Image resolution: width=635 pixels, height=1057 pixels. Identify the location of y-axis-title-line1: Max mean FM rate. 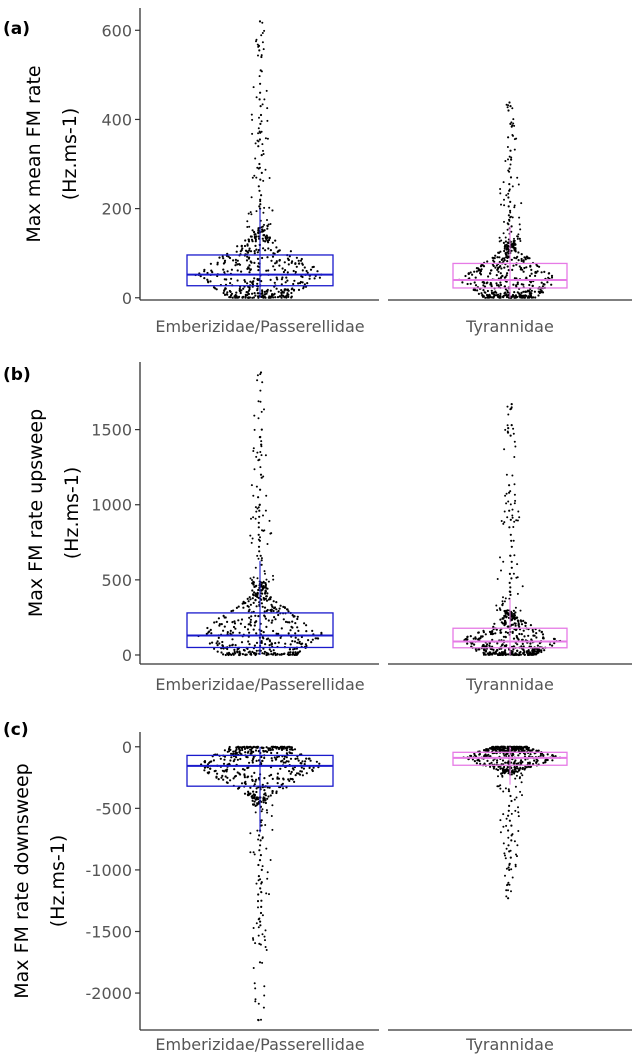
(34, 153).